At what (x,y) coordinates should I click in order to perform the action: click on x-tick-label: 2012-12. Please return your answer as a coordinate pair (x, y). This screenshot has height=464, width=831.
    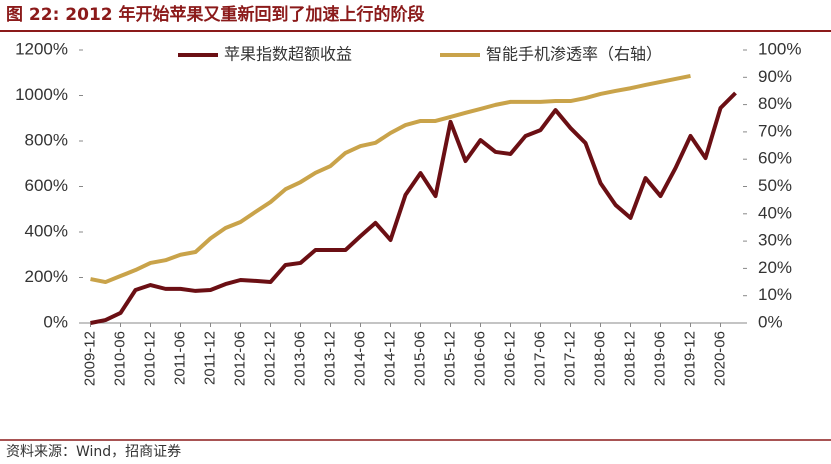
    Looking at the image, I should click on (269, 358).